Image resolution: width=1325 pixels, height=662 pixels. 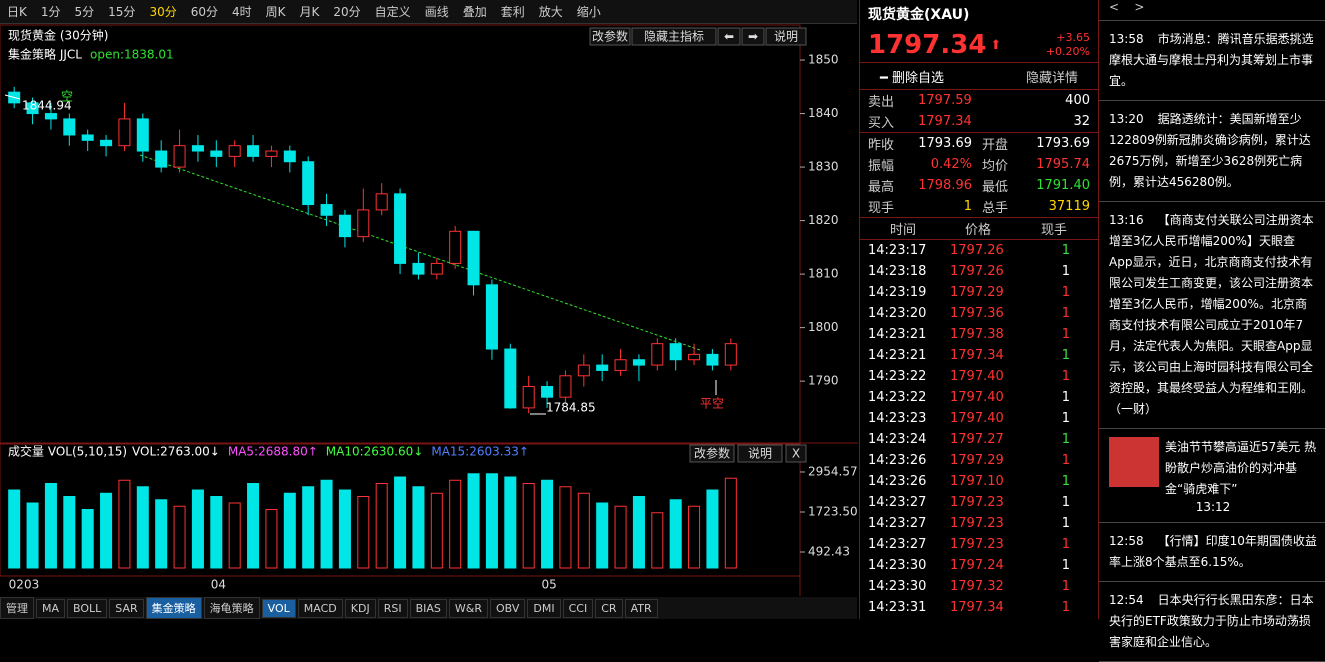 I want to click on y-tick-label: 1830, so click(x=823, y=167).